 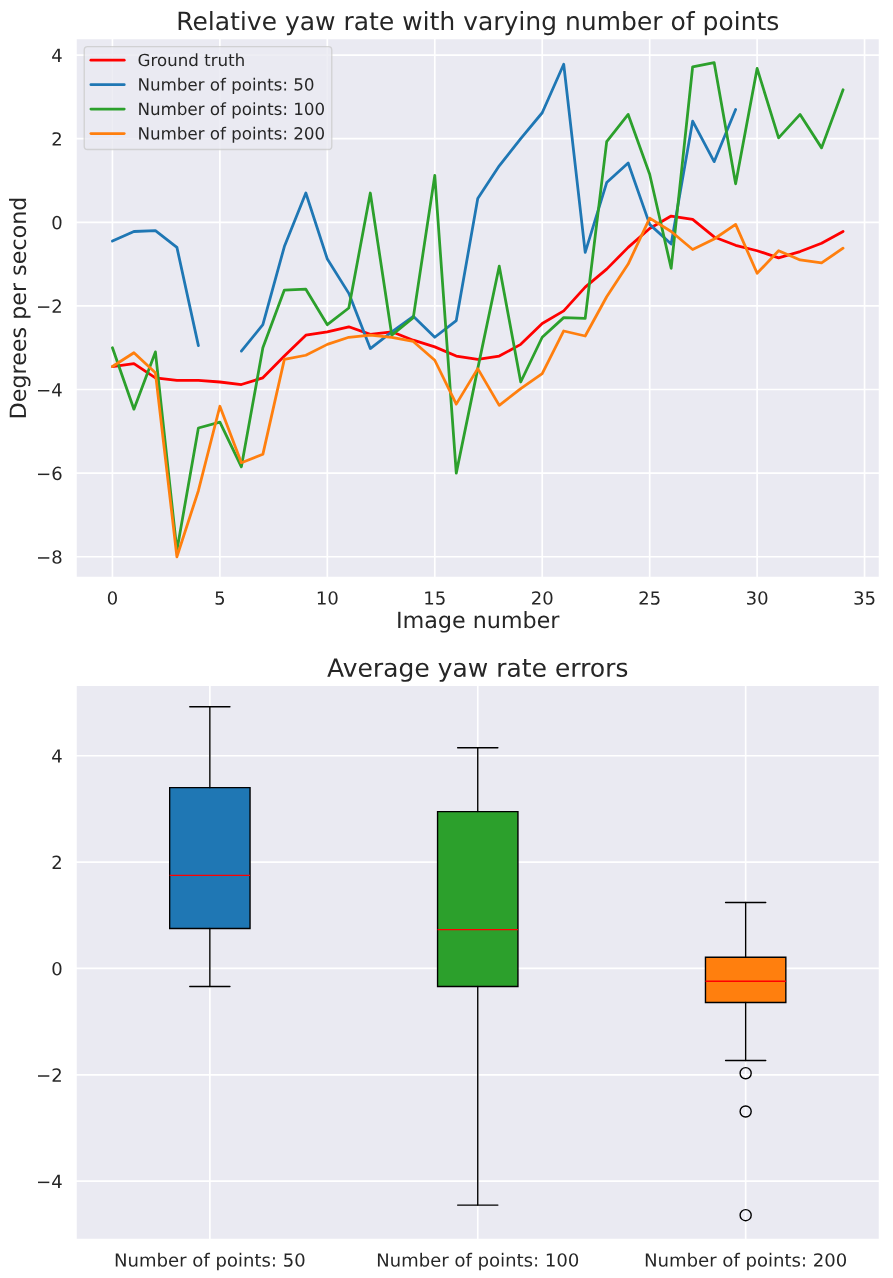 What do you see at coordinates (210, 1261) in the screenshot?
I see `x-tick-label: Number of points: 50` at bounding box center [210, 1261].